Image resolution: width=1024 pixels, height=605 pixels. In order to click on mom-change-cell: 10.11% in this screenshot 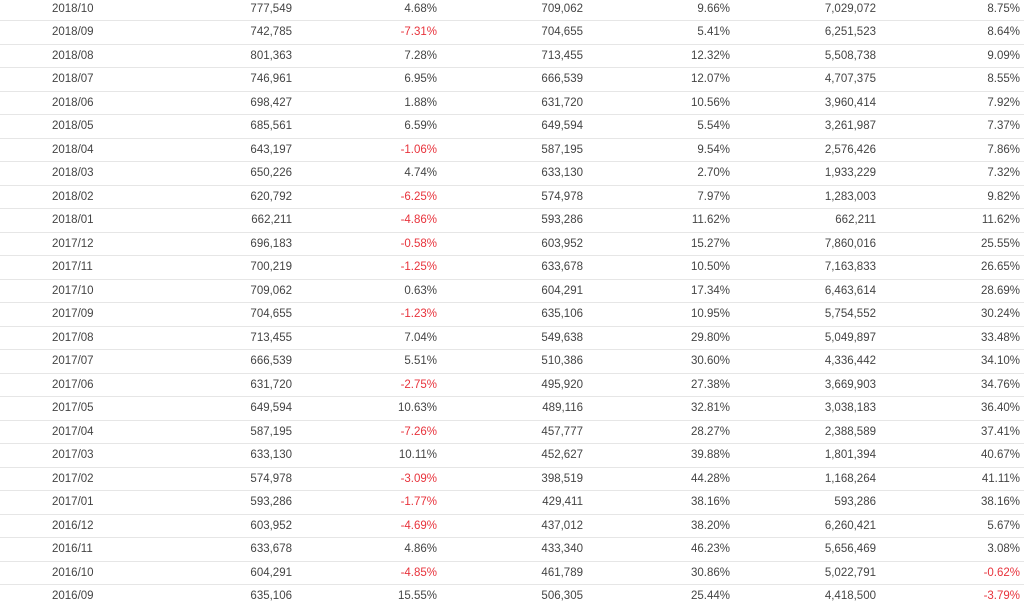, I will do `click(364, 455)`.